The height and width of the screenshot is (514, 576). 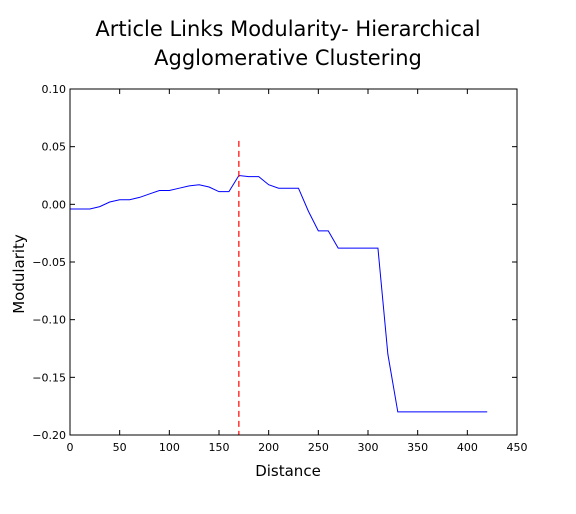 What do you see at coordinates (49, 320) in the screenshot?
I see `y-tick-label: −0.10` at bounding box center [49, 320].